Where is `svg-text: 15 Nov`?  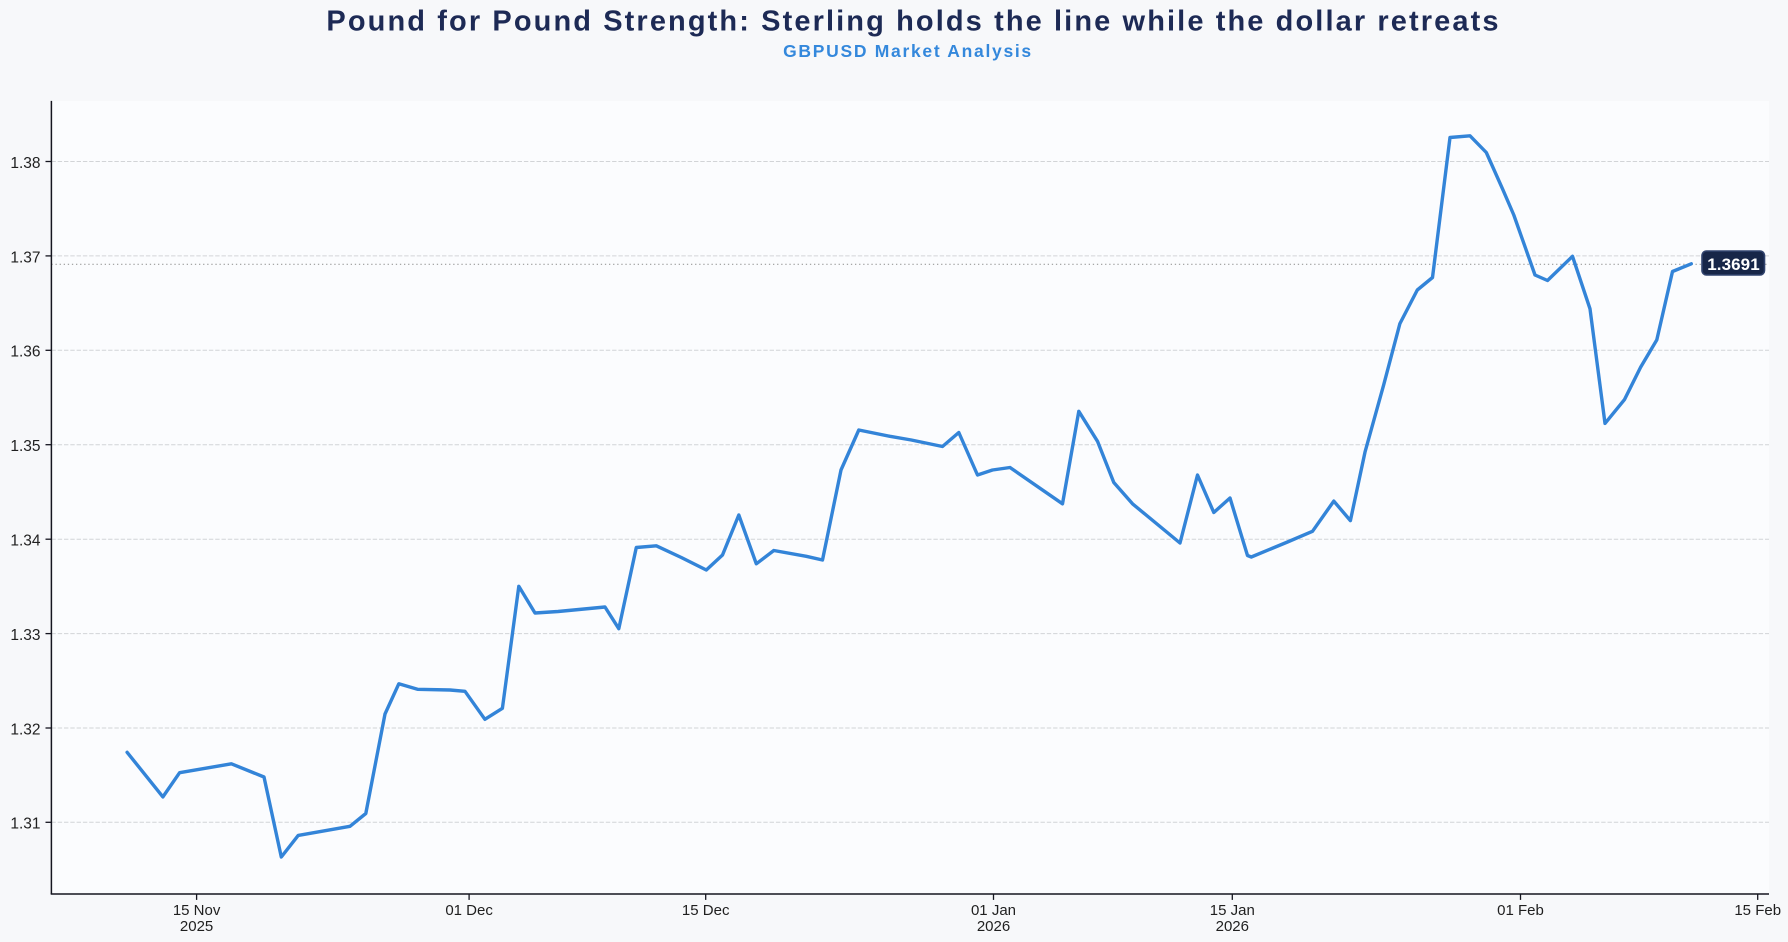
svg-text: 15 Nov is located at coordinates (197, 910).